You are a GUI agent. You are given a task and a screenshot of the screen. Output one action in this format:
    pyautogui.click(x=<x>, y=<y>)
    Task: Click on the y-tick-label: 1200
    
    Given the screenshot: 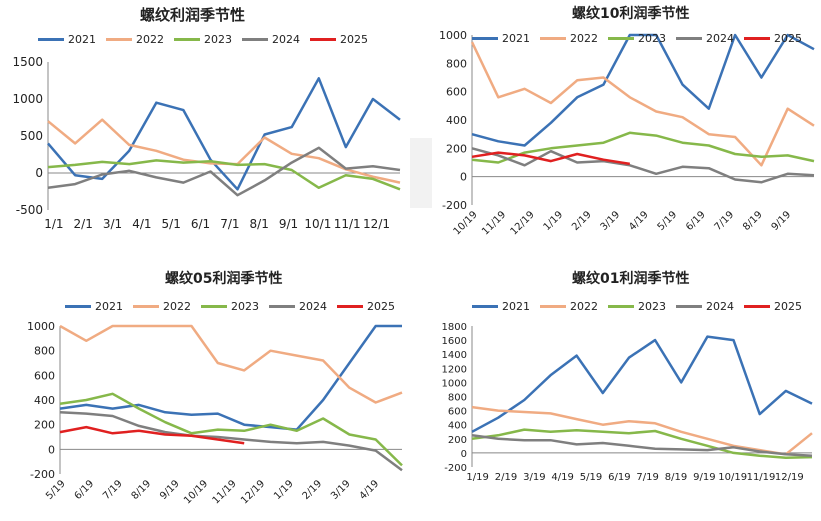 What is the action you would take?
    pyautogui.click(x=454, y=369)
    